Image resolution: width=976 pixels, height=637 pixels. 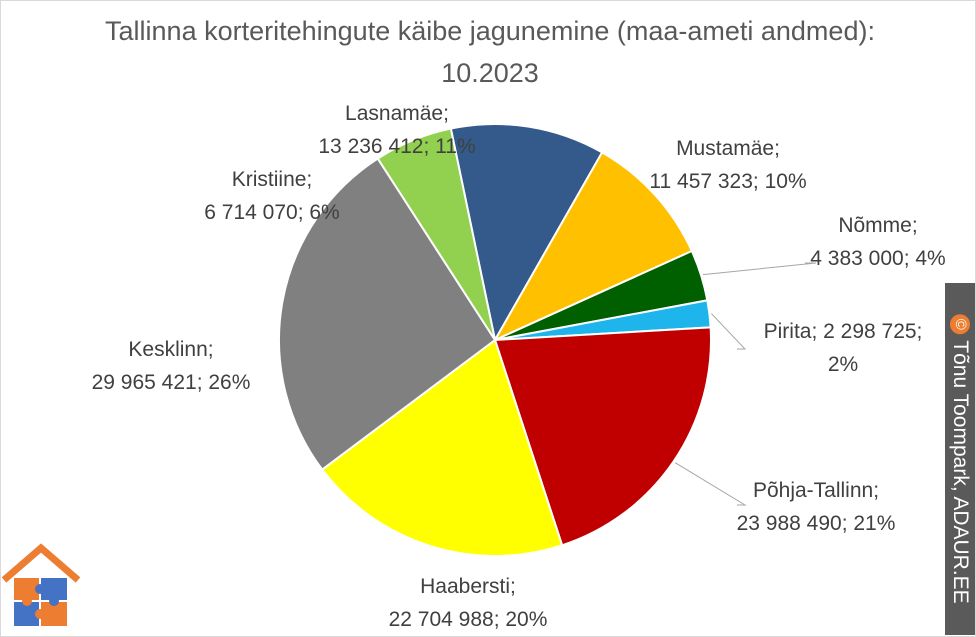 What do you see at coordinates (603, 436) in the screenshot?
I see `pie-slice-pohja-tallinn` at bounding box center [603, 436].